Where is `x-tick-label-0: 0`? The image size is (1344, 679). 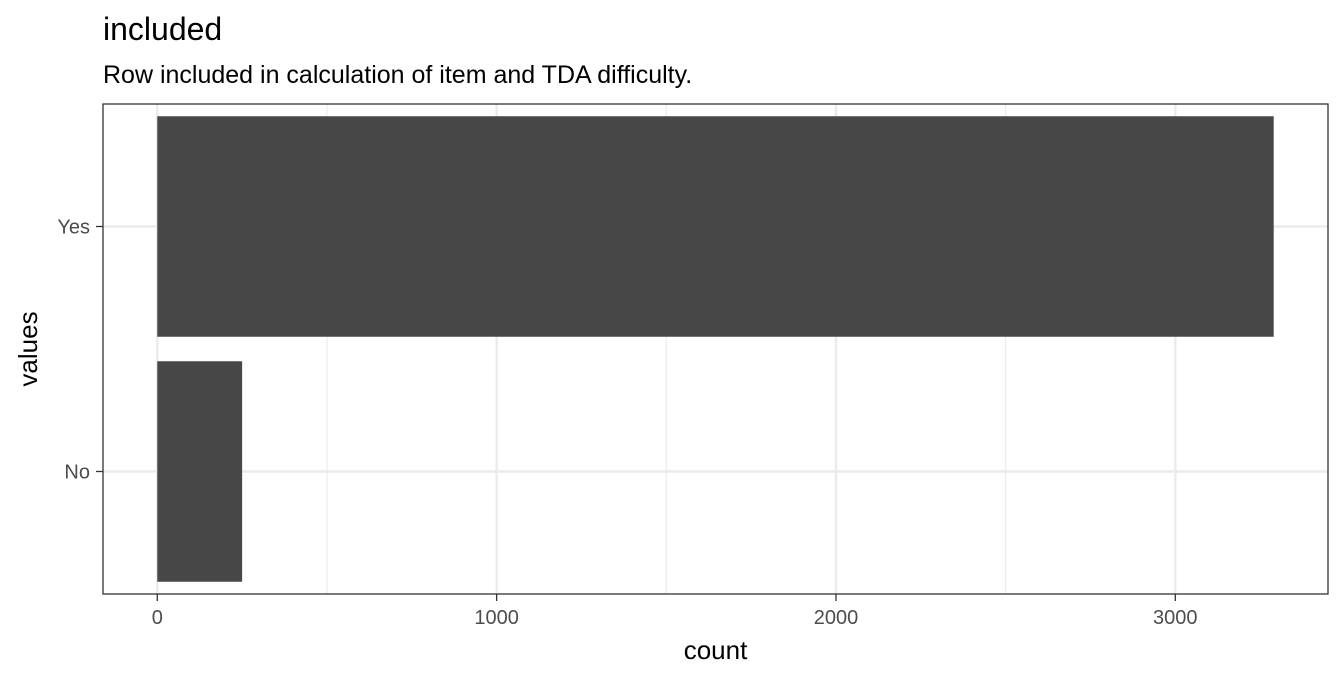 x-tick-label-0: 0 is located at coordinates (157, 618).